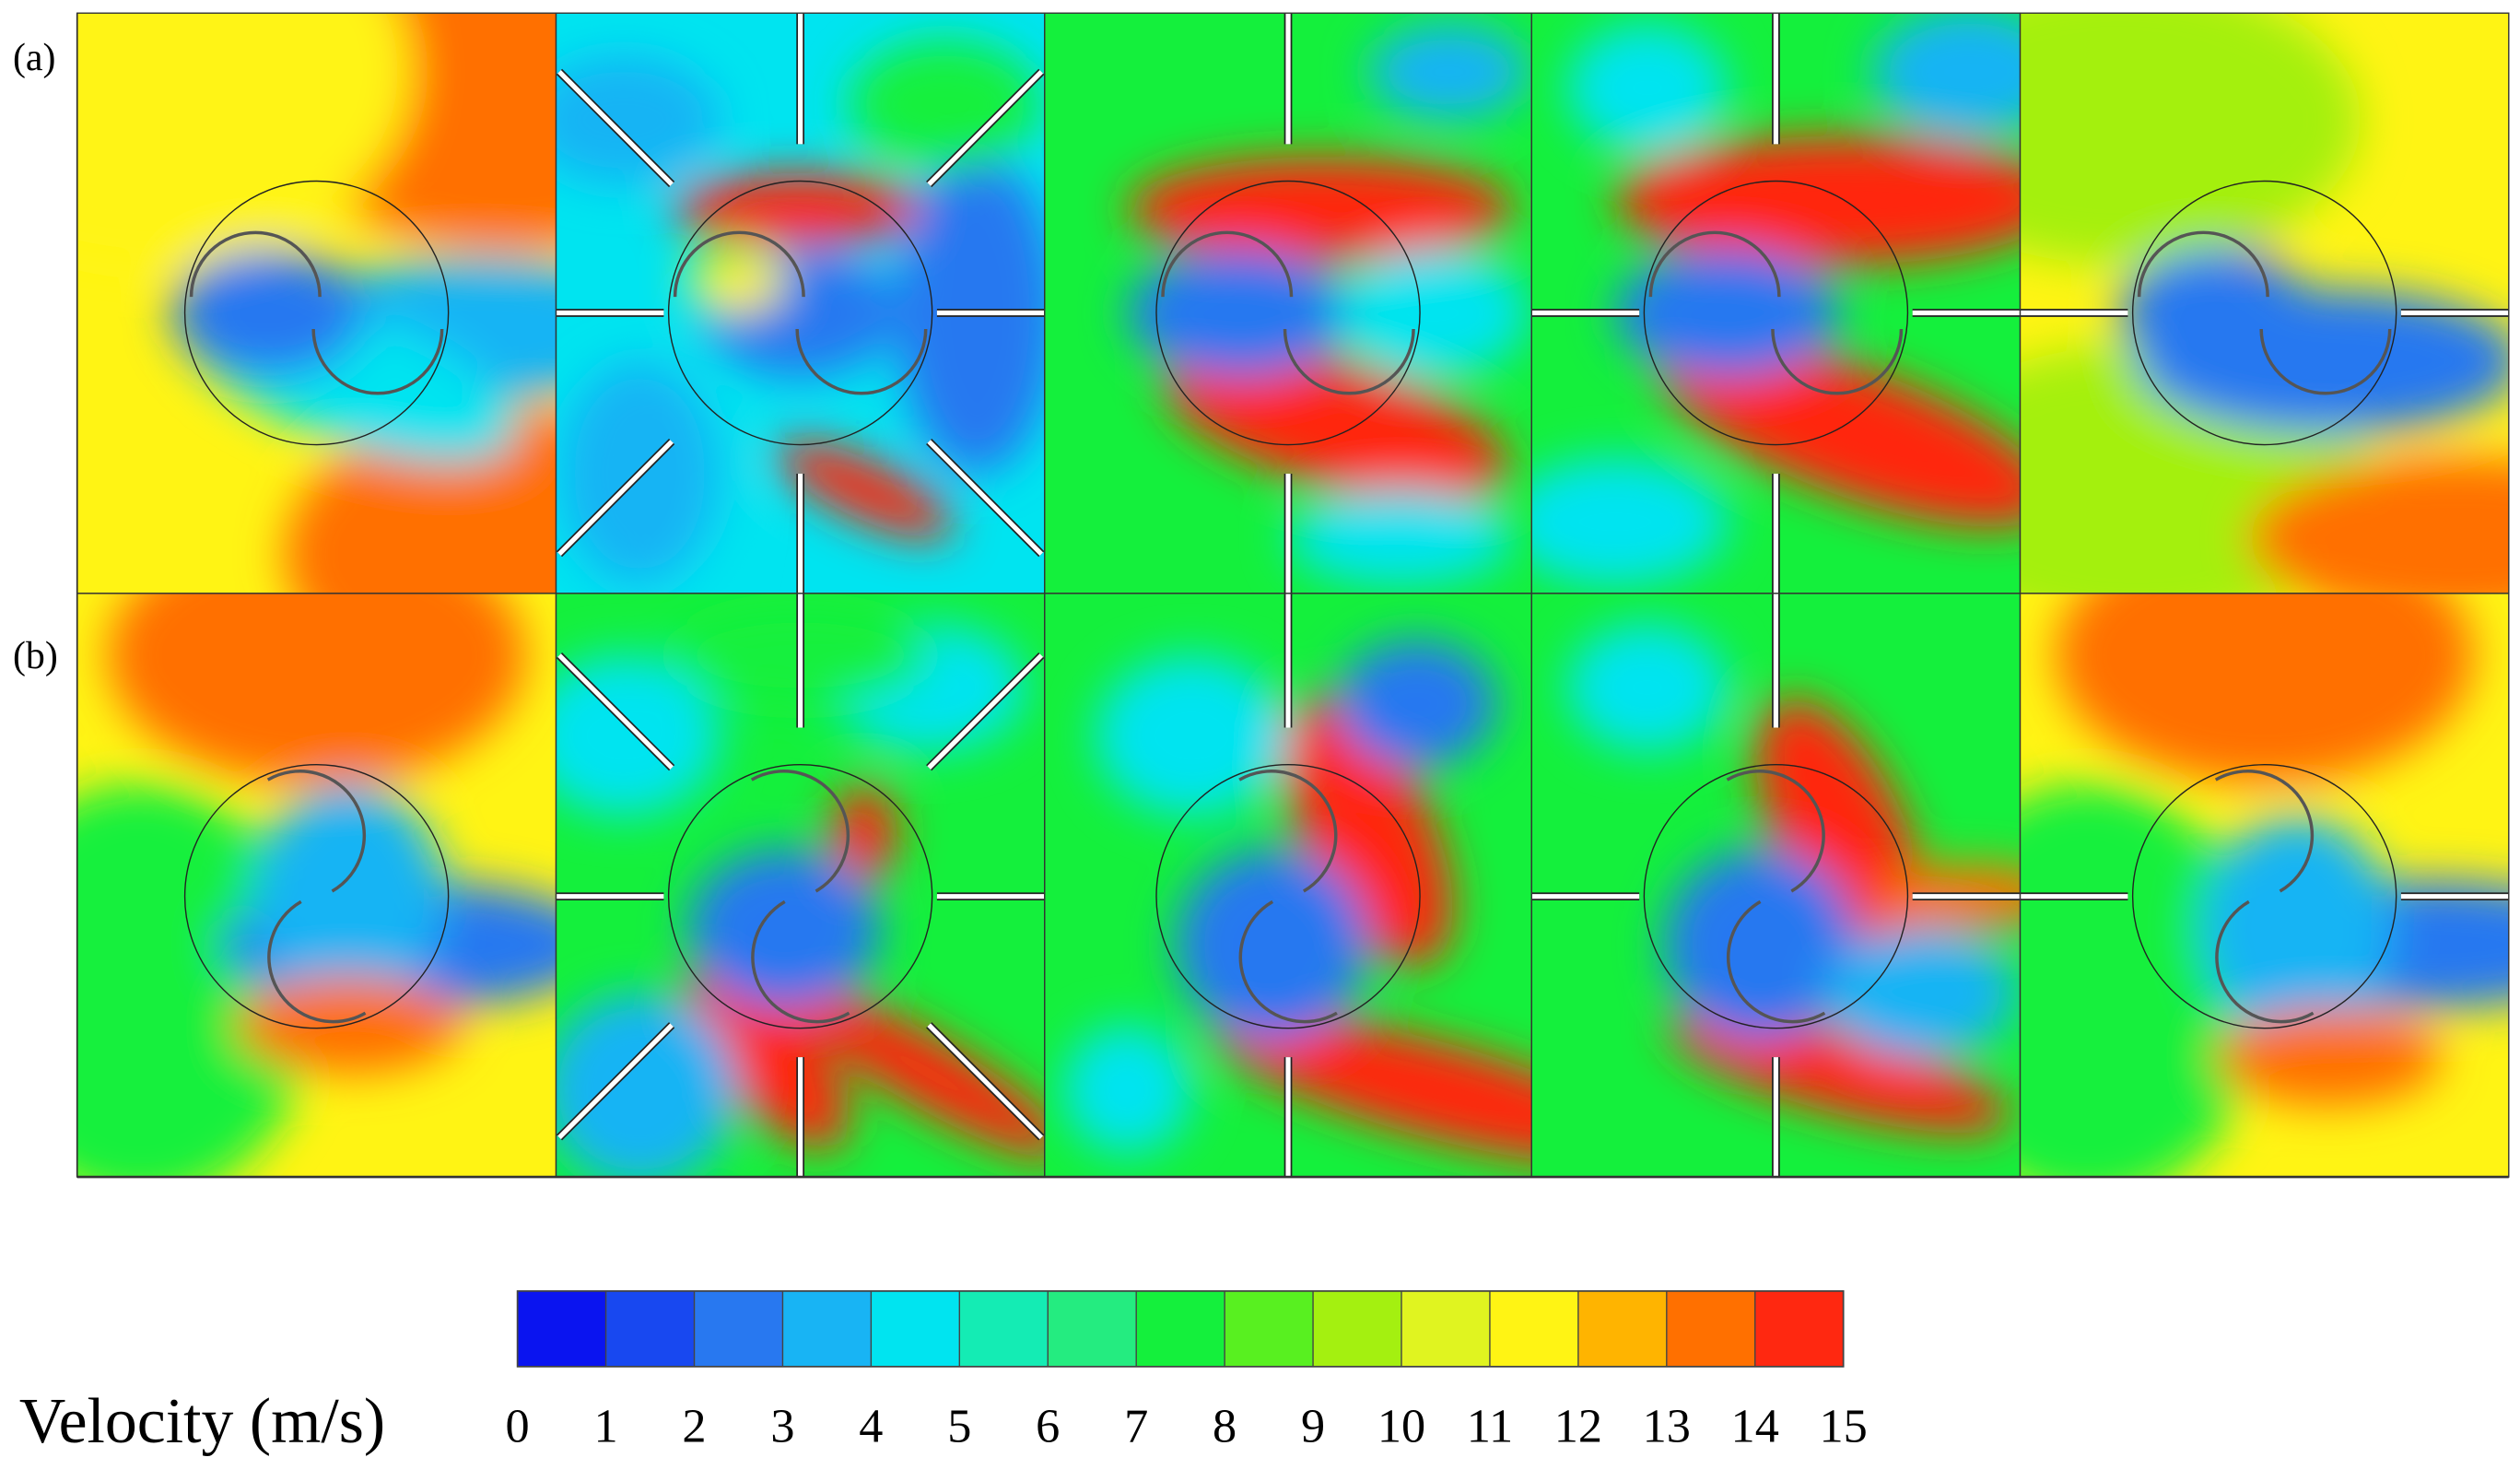 This screenshot has width=2520, height=1481. I want to click on panel-label: (b), so click(35, 656).